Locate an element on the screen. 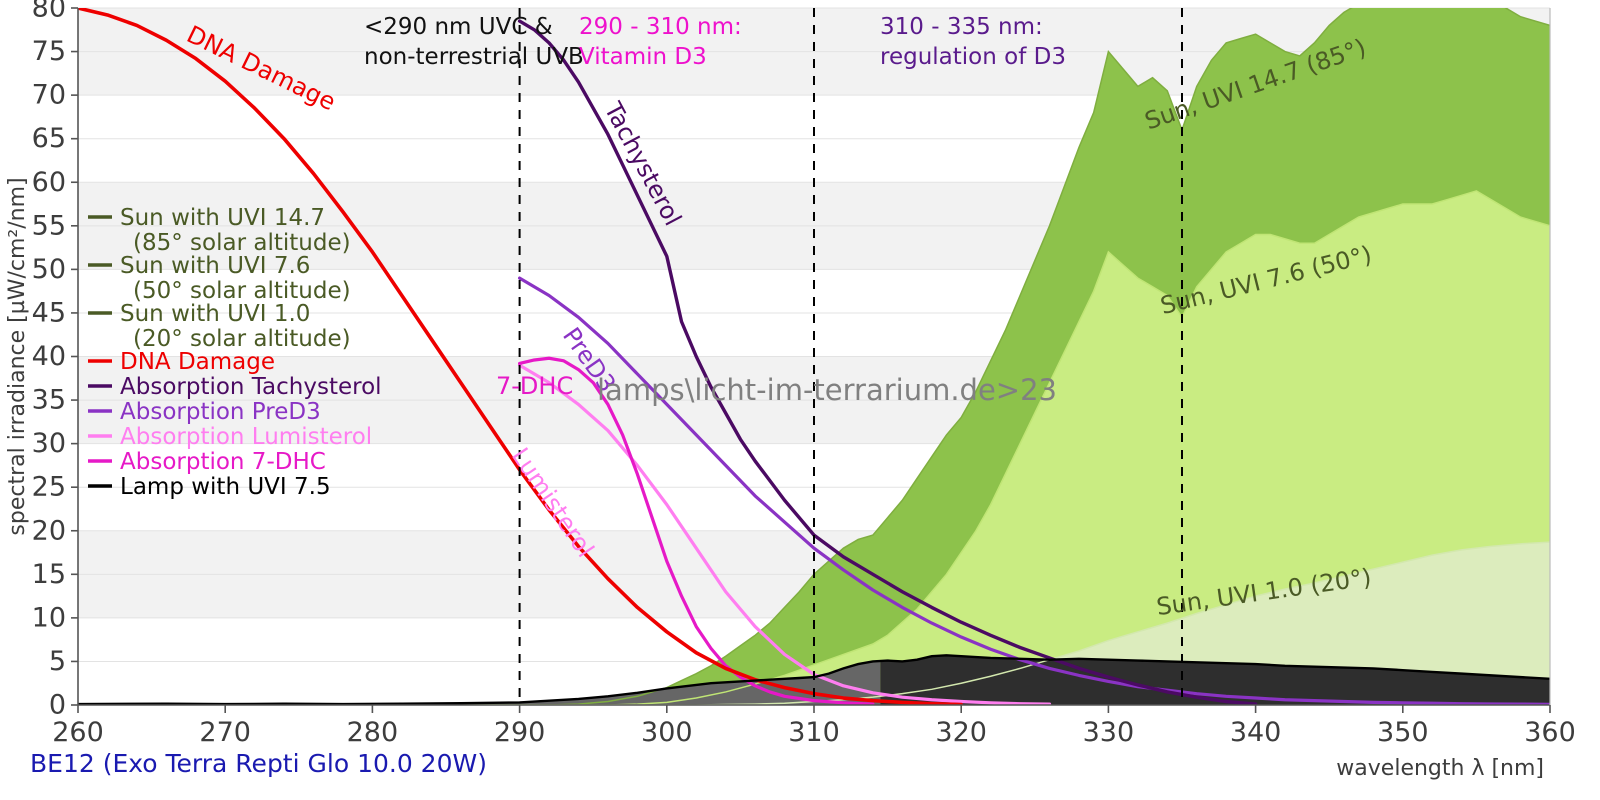  regulation-d3-band-line1: 310 - 335 nm: is located at coordinates (961, 27).